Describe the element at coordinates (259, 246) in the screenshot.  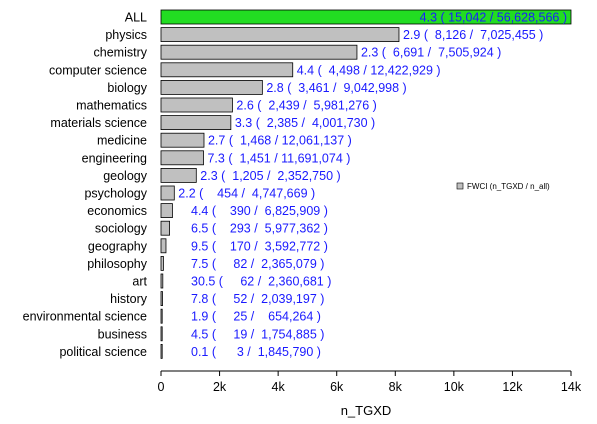
I see `value-label: 9.5 ( 170 / 3,592,772 )` at that location.